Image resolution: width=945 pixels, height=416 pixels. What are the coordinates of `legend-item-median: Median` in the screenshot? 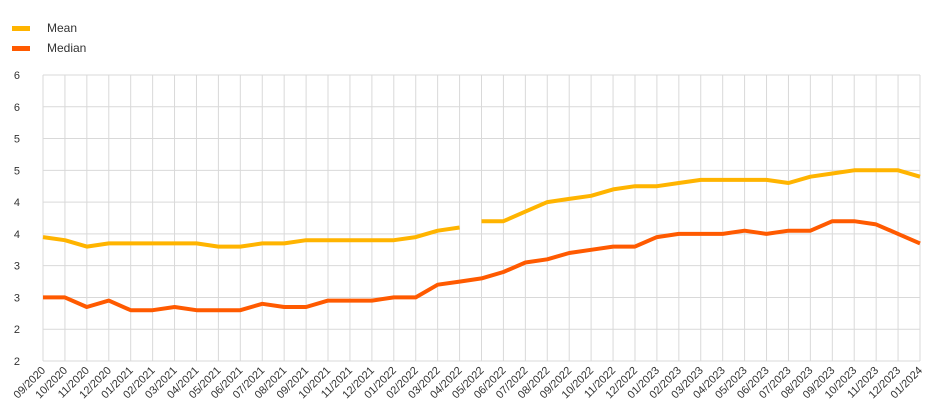 It's located at (49, 48).